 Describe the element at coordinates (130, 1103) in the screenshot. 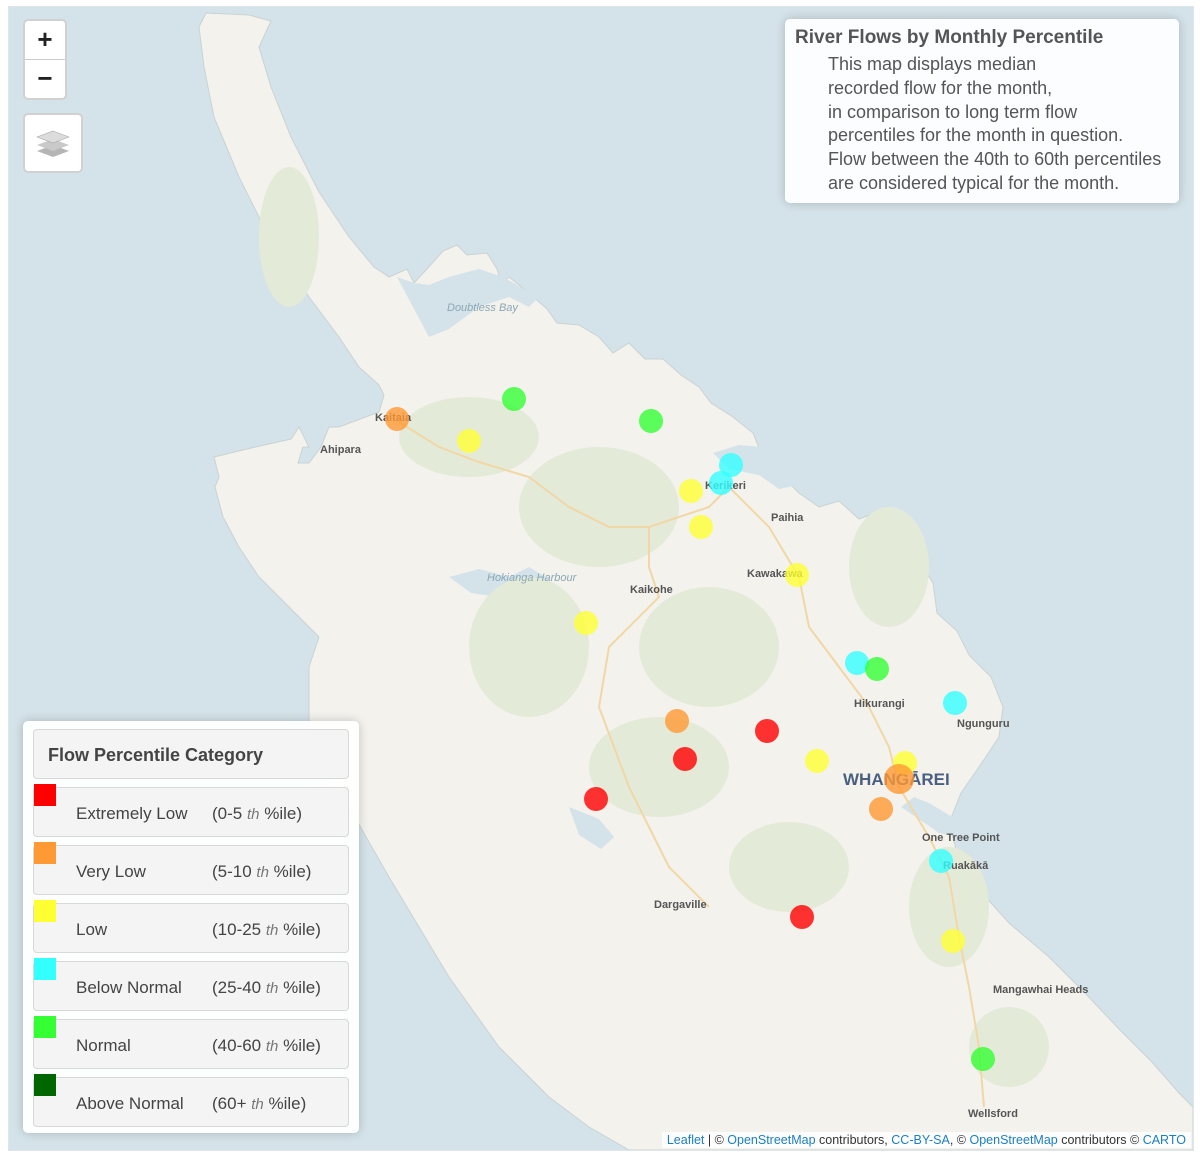

I see `legend-label: Above Normal` at that location.